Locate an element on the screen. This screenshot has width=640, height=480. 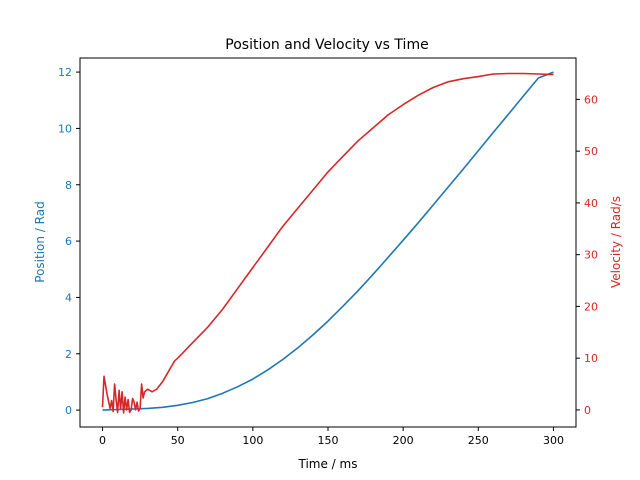
y-left-tick-label: 4 is located at coordinates (68, 297).